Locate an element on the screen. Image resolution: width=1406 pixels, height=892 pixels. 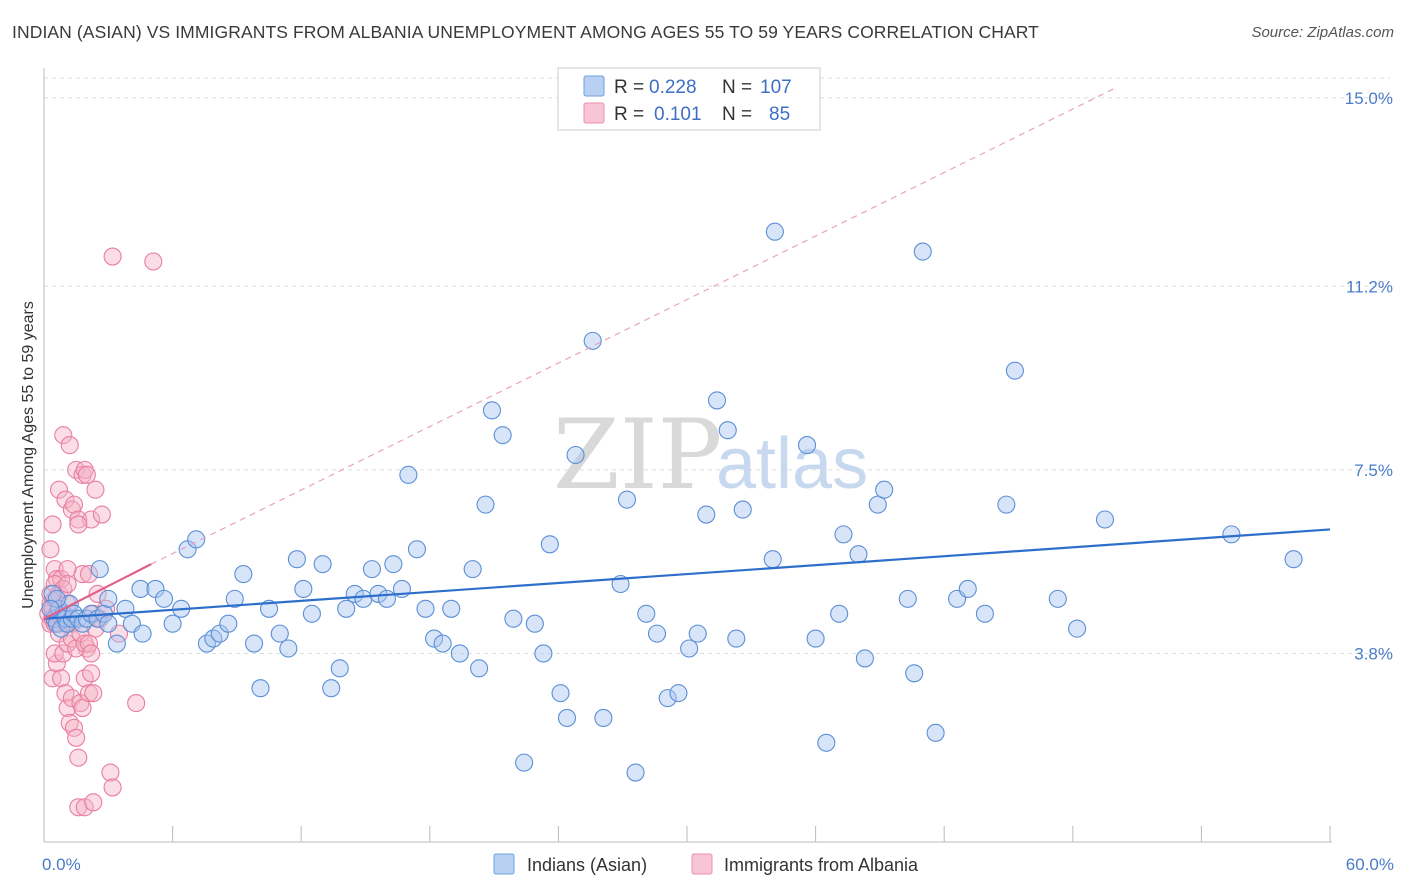
x-tick-label-1: 60.0% is located at coordinates (1370, 864).